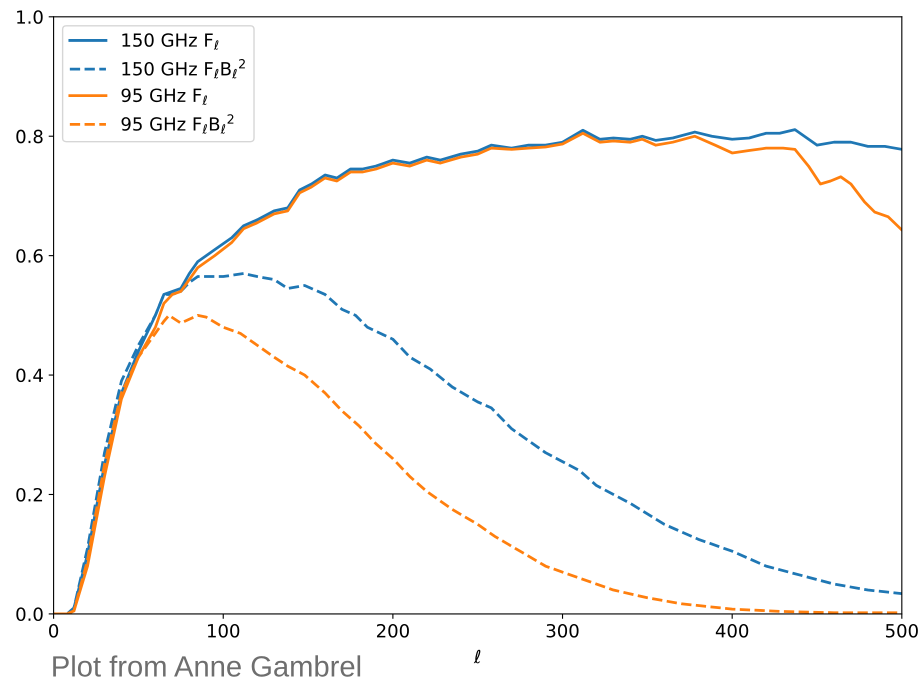 The width and height of the screenshot is (924, 700). I want to click on legend-label: 150 GHz F$_{ℓ}$B$_{ℓ}$$^{2}$, so click(183, 68).